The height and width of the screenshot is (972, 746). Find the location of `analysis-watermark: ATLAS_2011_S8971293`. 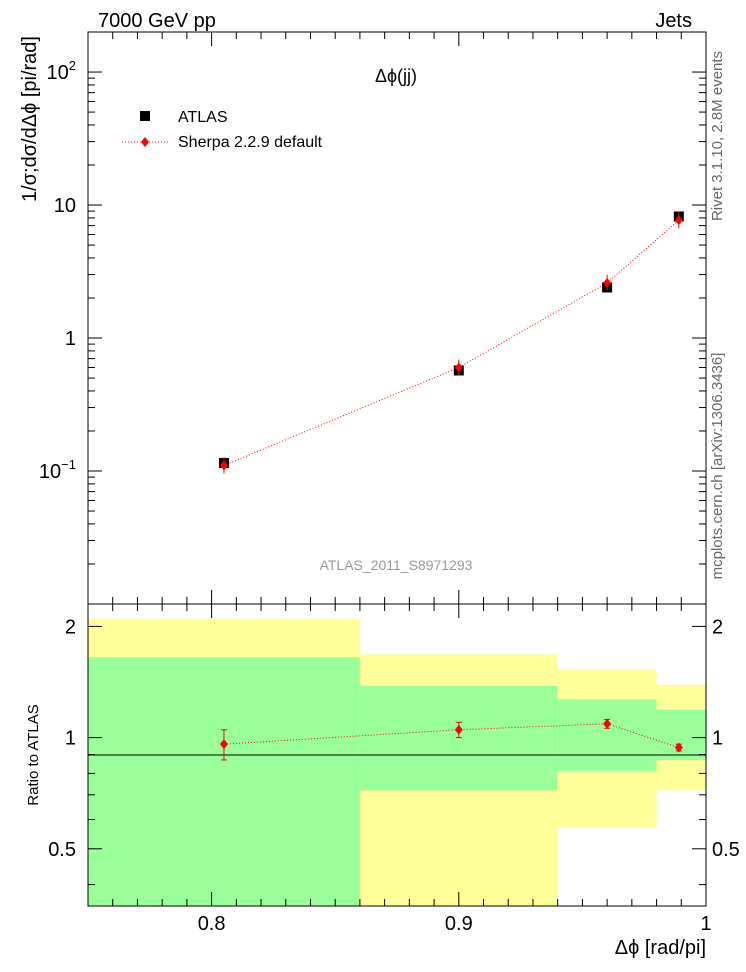

analysis-watermark: ATLAS_2011_S8971293 is located at coordinates (396, 565).